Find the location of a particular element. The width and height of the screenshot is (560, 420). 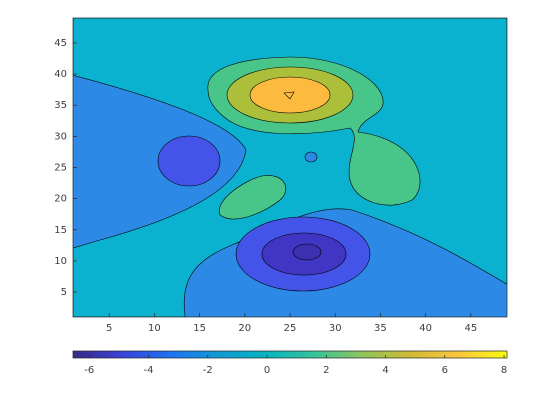

x-tick-label: 25 is located at coordinates (290, 328).